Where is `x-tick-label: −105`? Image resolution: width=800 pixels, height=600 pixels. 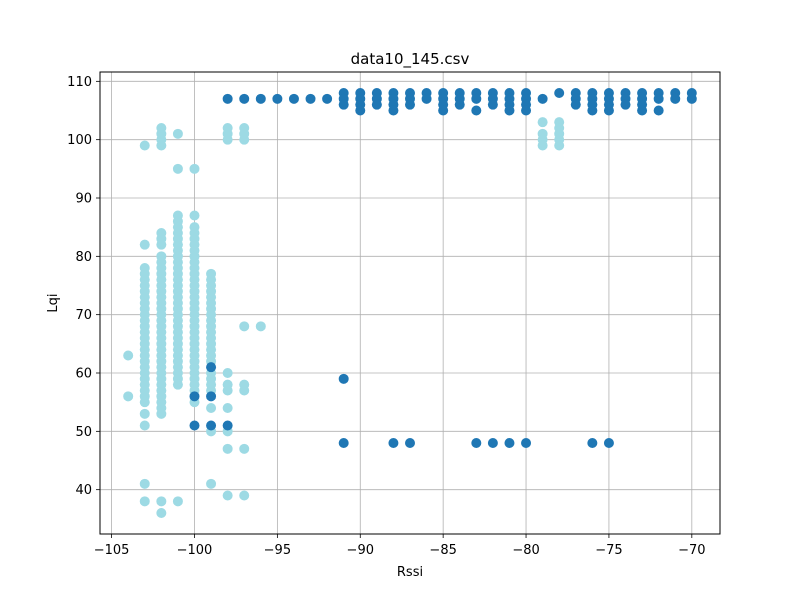 x-tick-label: −105 is located at coordinates (112, 550).